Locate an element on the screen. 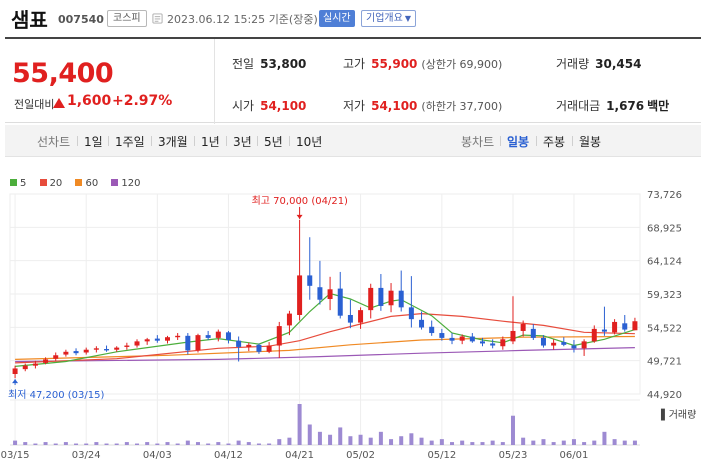 The height and width of the screenshot is (469, 701). change-percent: +2.97% is located at coordinates (142, 101).